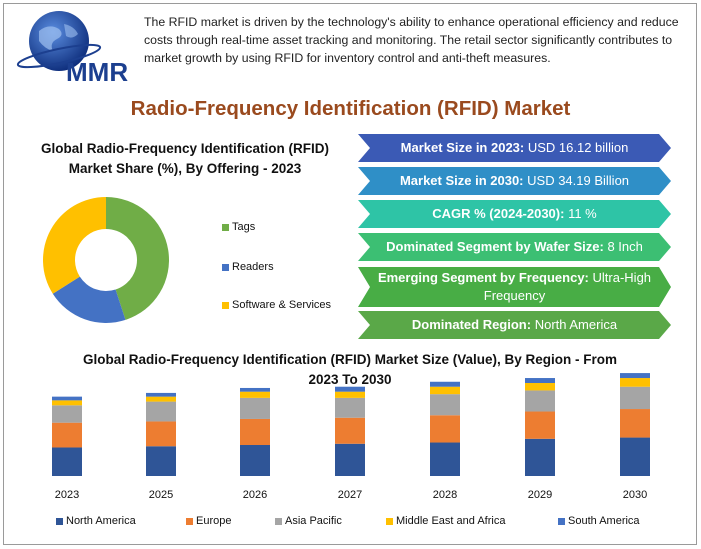 The height and width of the screenshot is (549, 701). I want to click on legend-label: North America, so click(101, 521).